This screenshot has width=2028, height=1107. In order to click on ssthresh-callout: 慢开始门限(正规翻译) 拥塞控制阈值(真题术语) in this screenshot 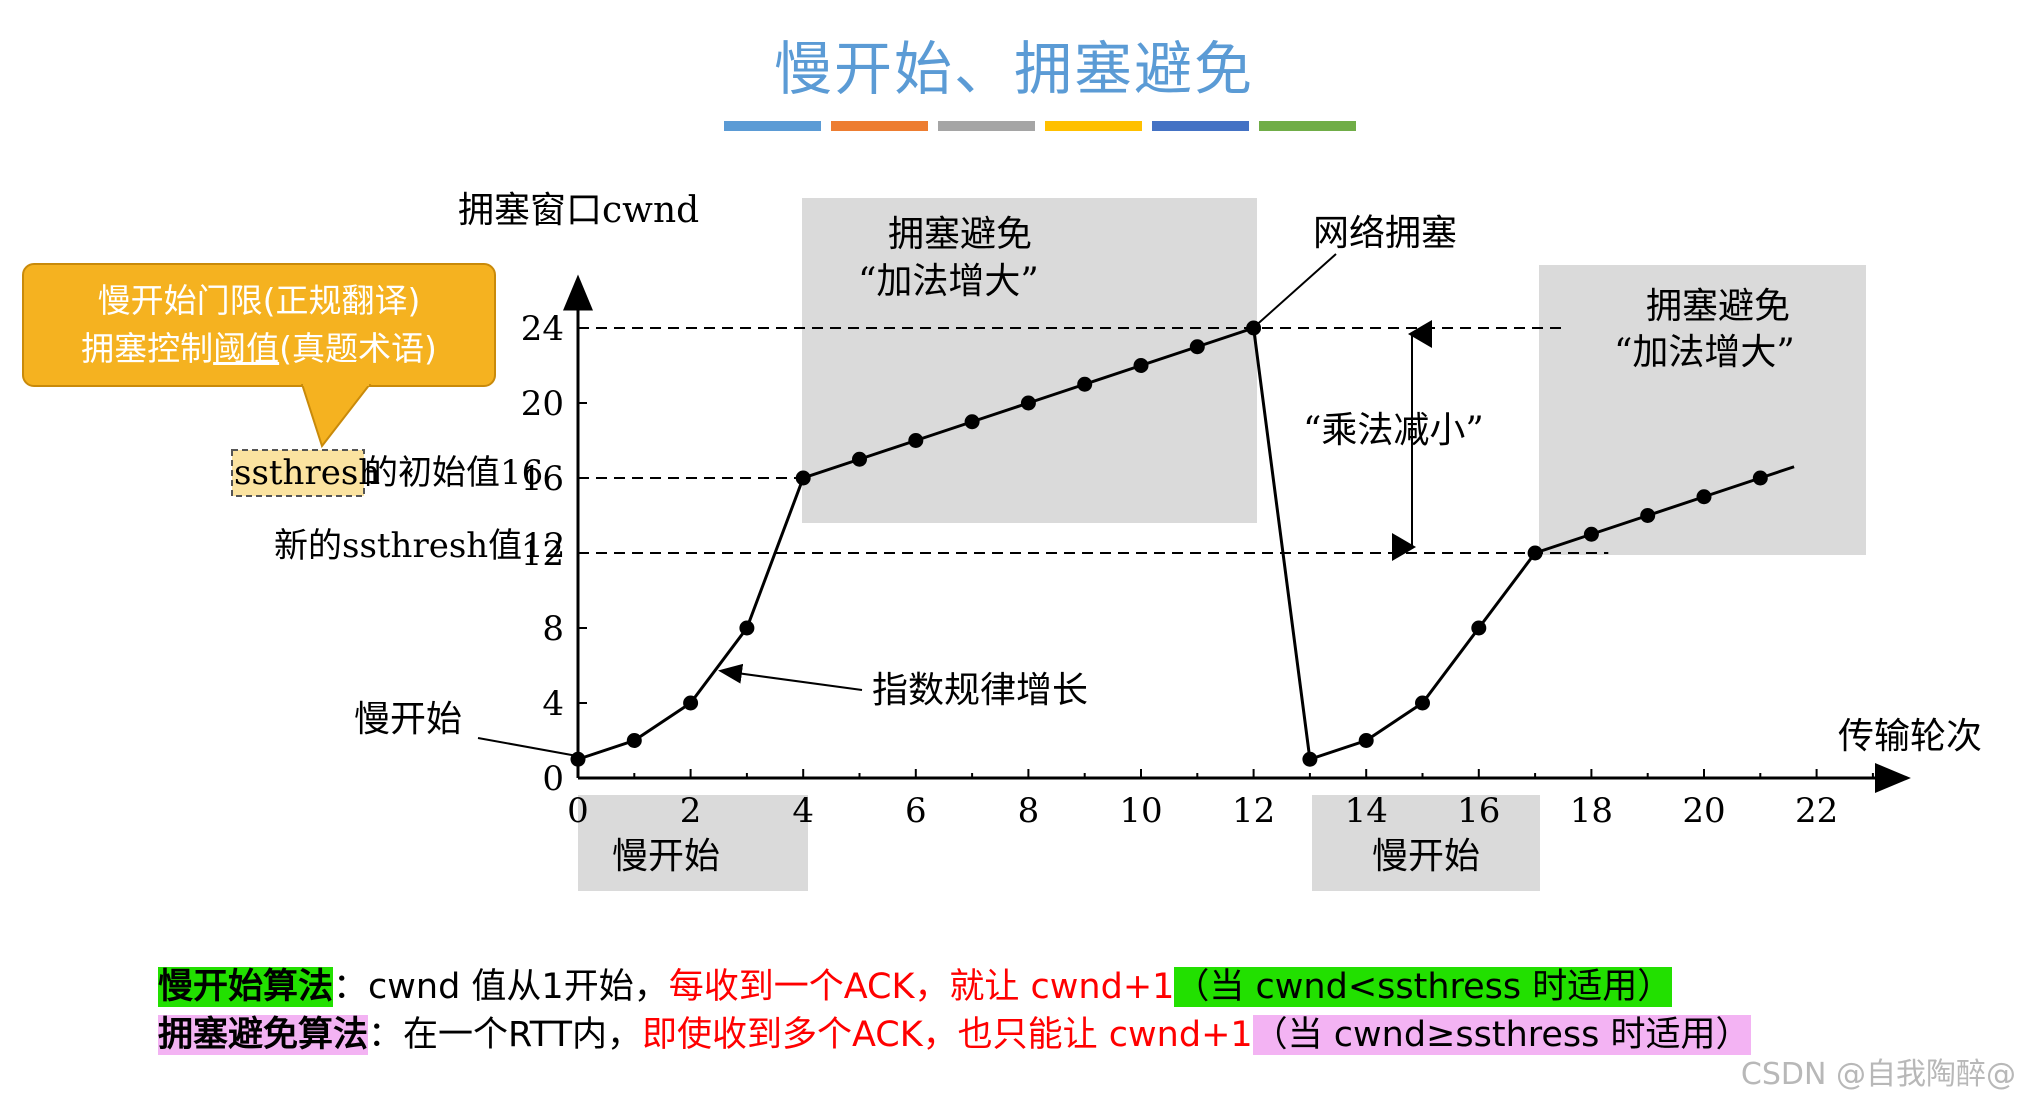, I will do `click(259, 325)`.